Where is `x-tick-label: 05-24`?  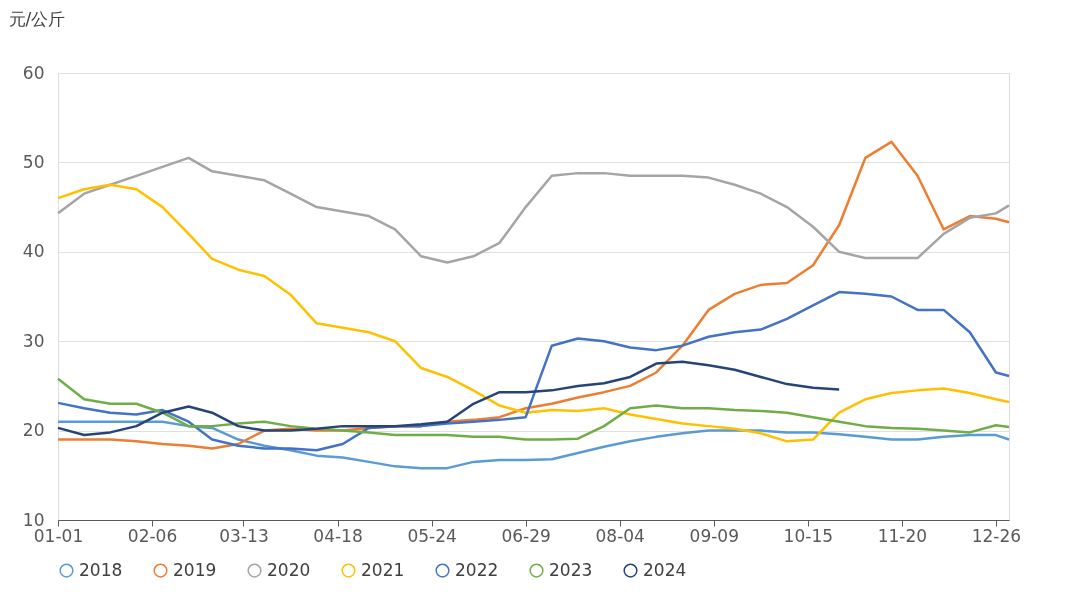
x-tick-label: 05-24 is located at coordinates (432, 535).